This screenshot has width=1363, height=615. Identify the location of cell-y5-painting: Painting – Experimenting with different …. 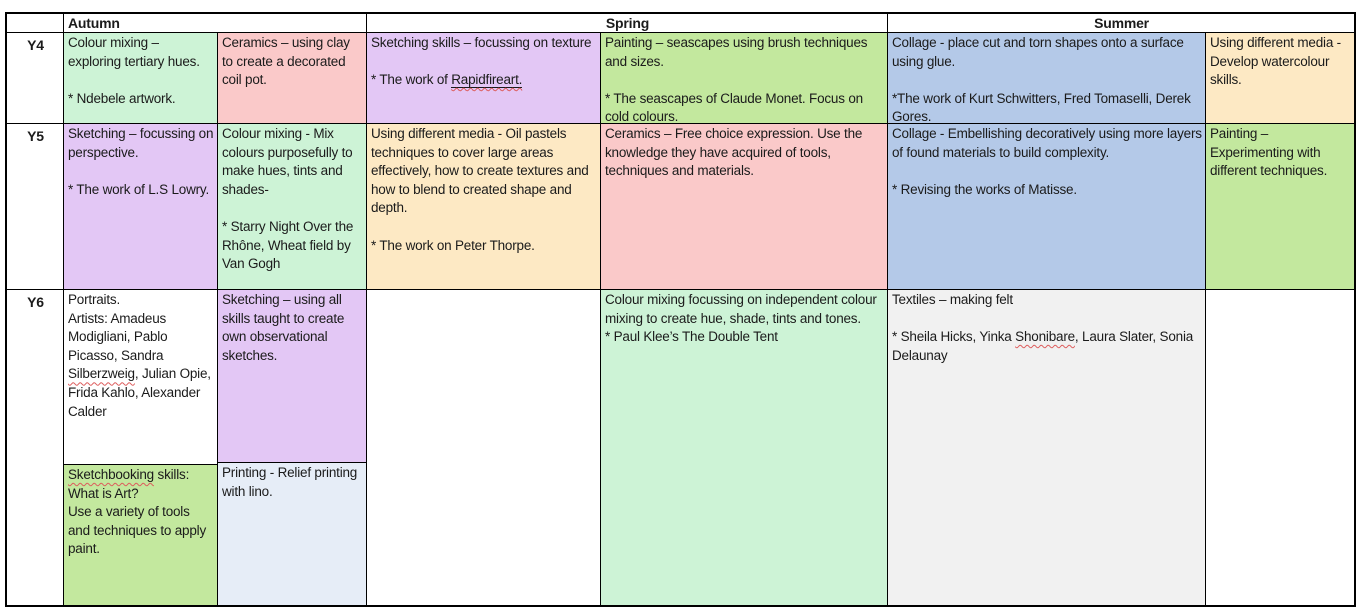
(1280, 207).